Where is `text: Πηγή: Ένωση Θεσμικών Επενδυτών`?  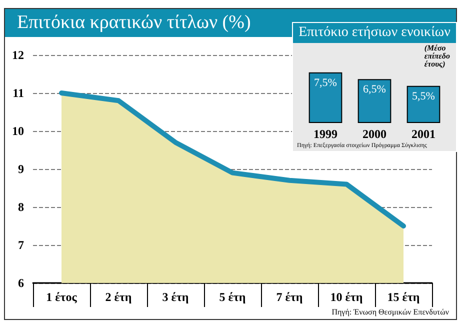 text: Πηγή: Ένωση Θεσμικών Επενδυτών is located at coordinates (391, 312).